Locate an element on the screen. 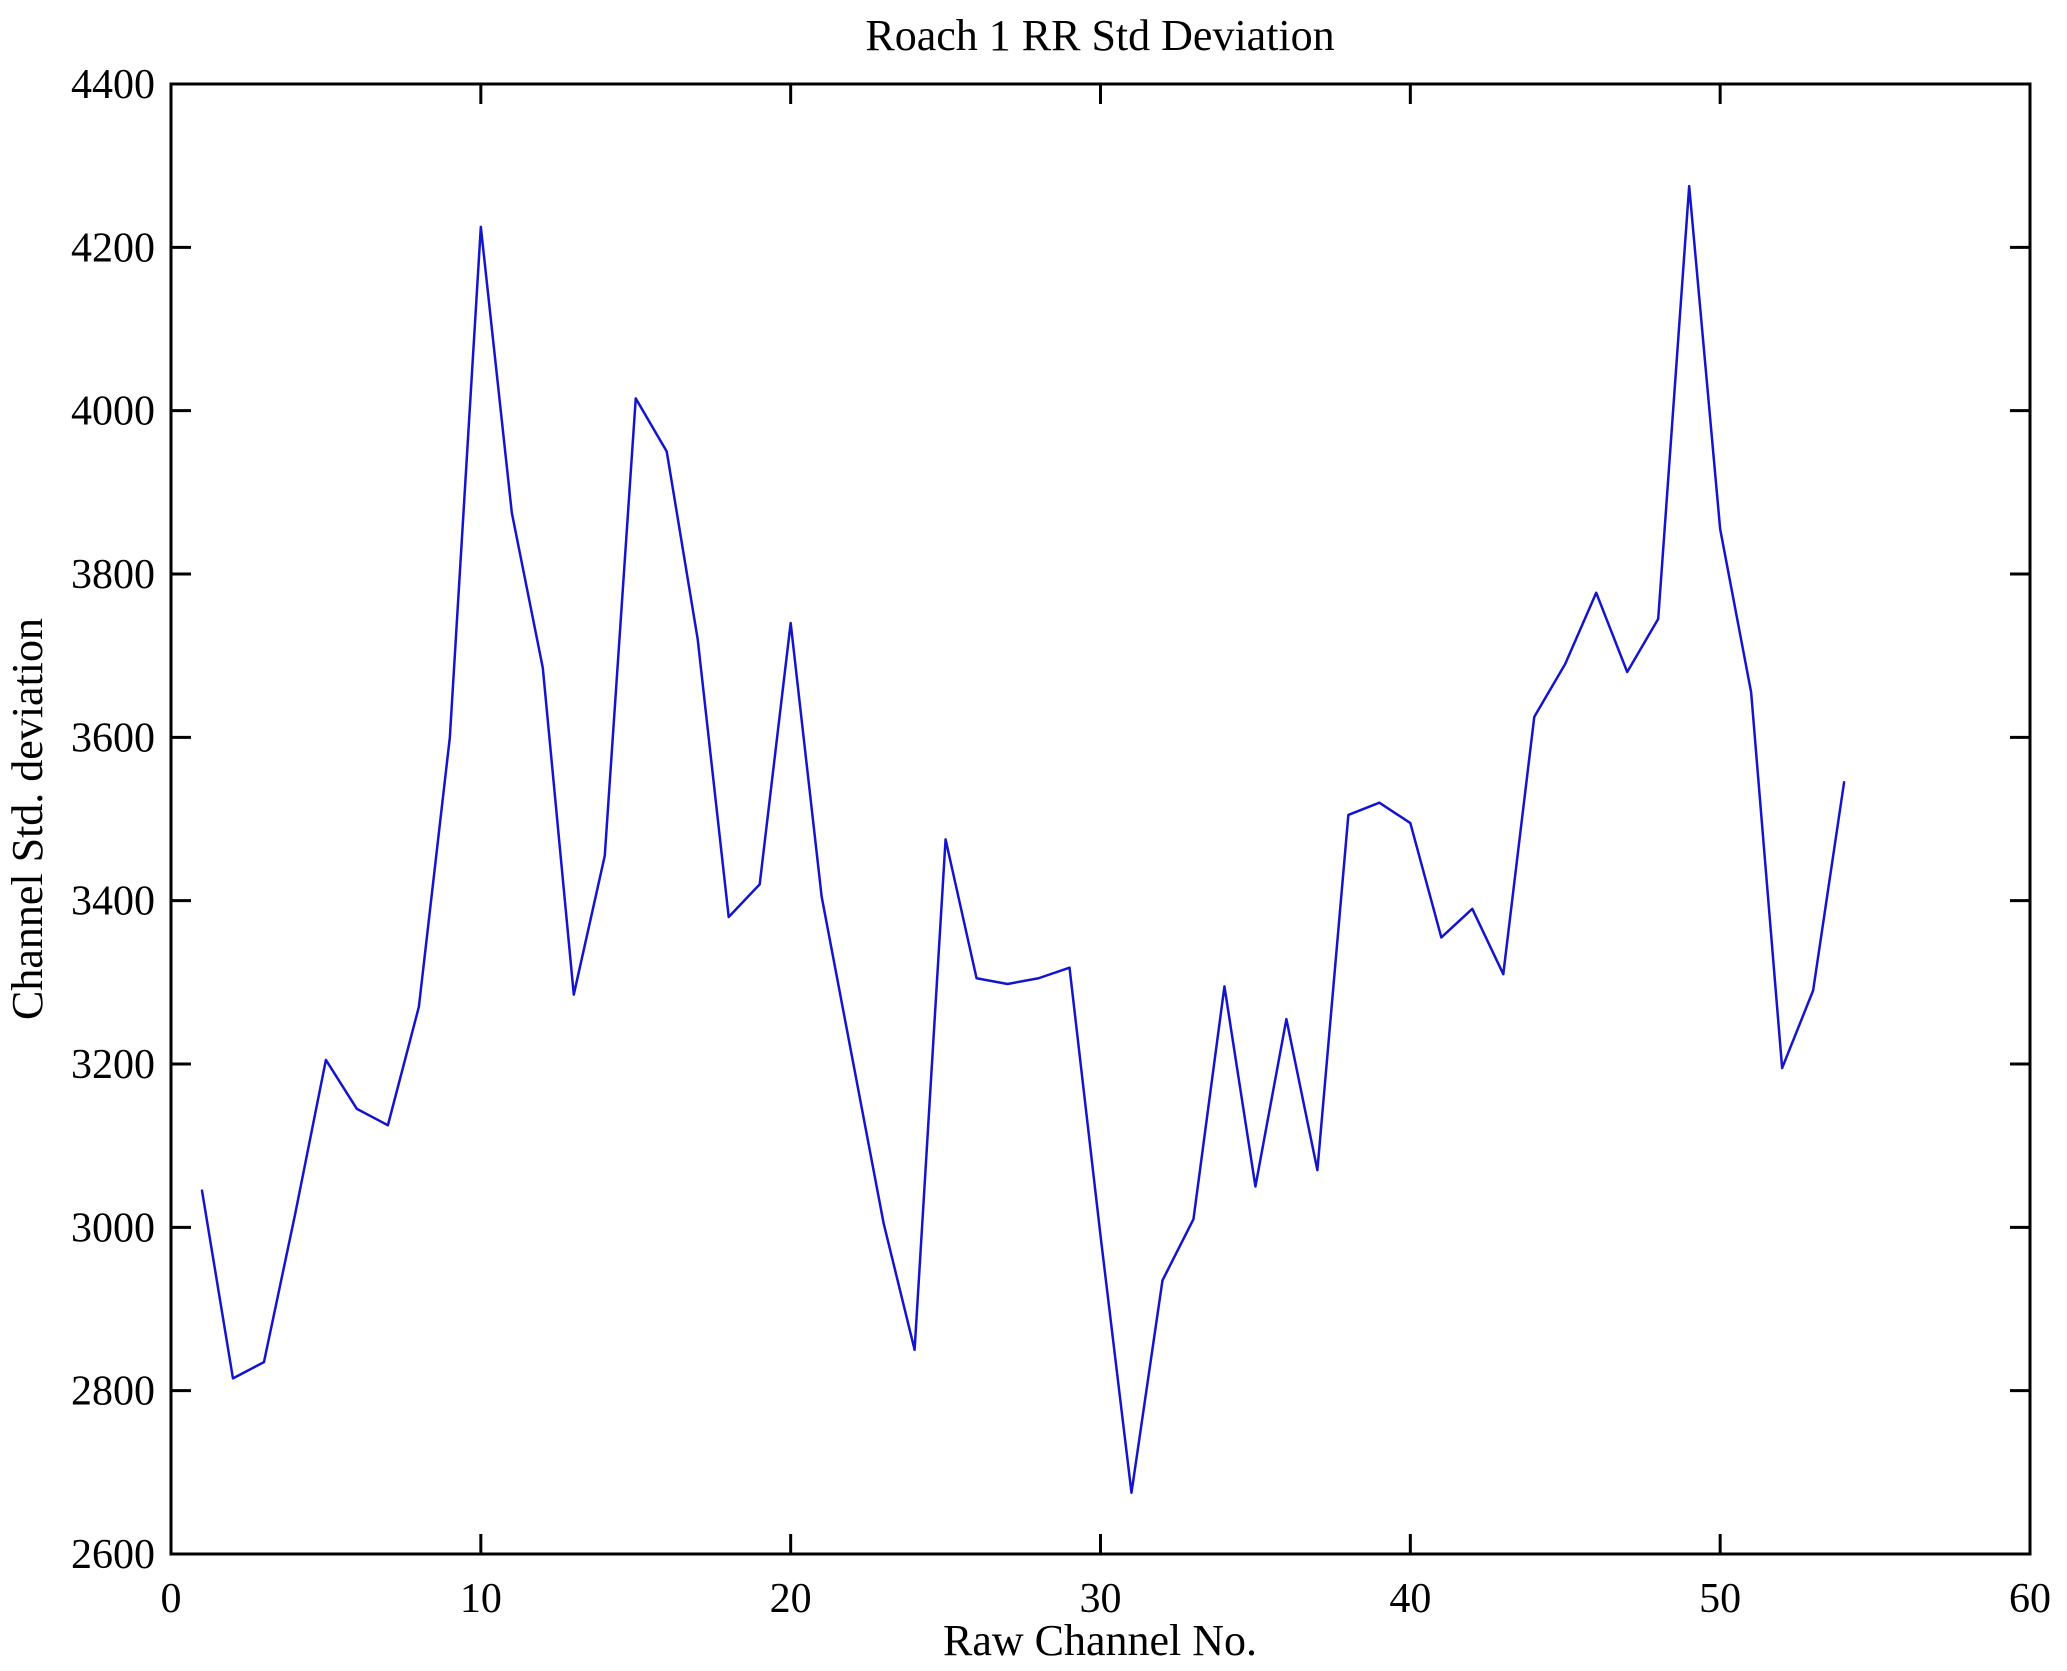 This screenshot has height=1671, width=2067. x-tick-label: 40 is located at coordinates (1410, 1599).